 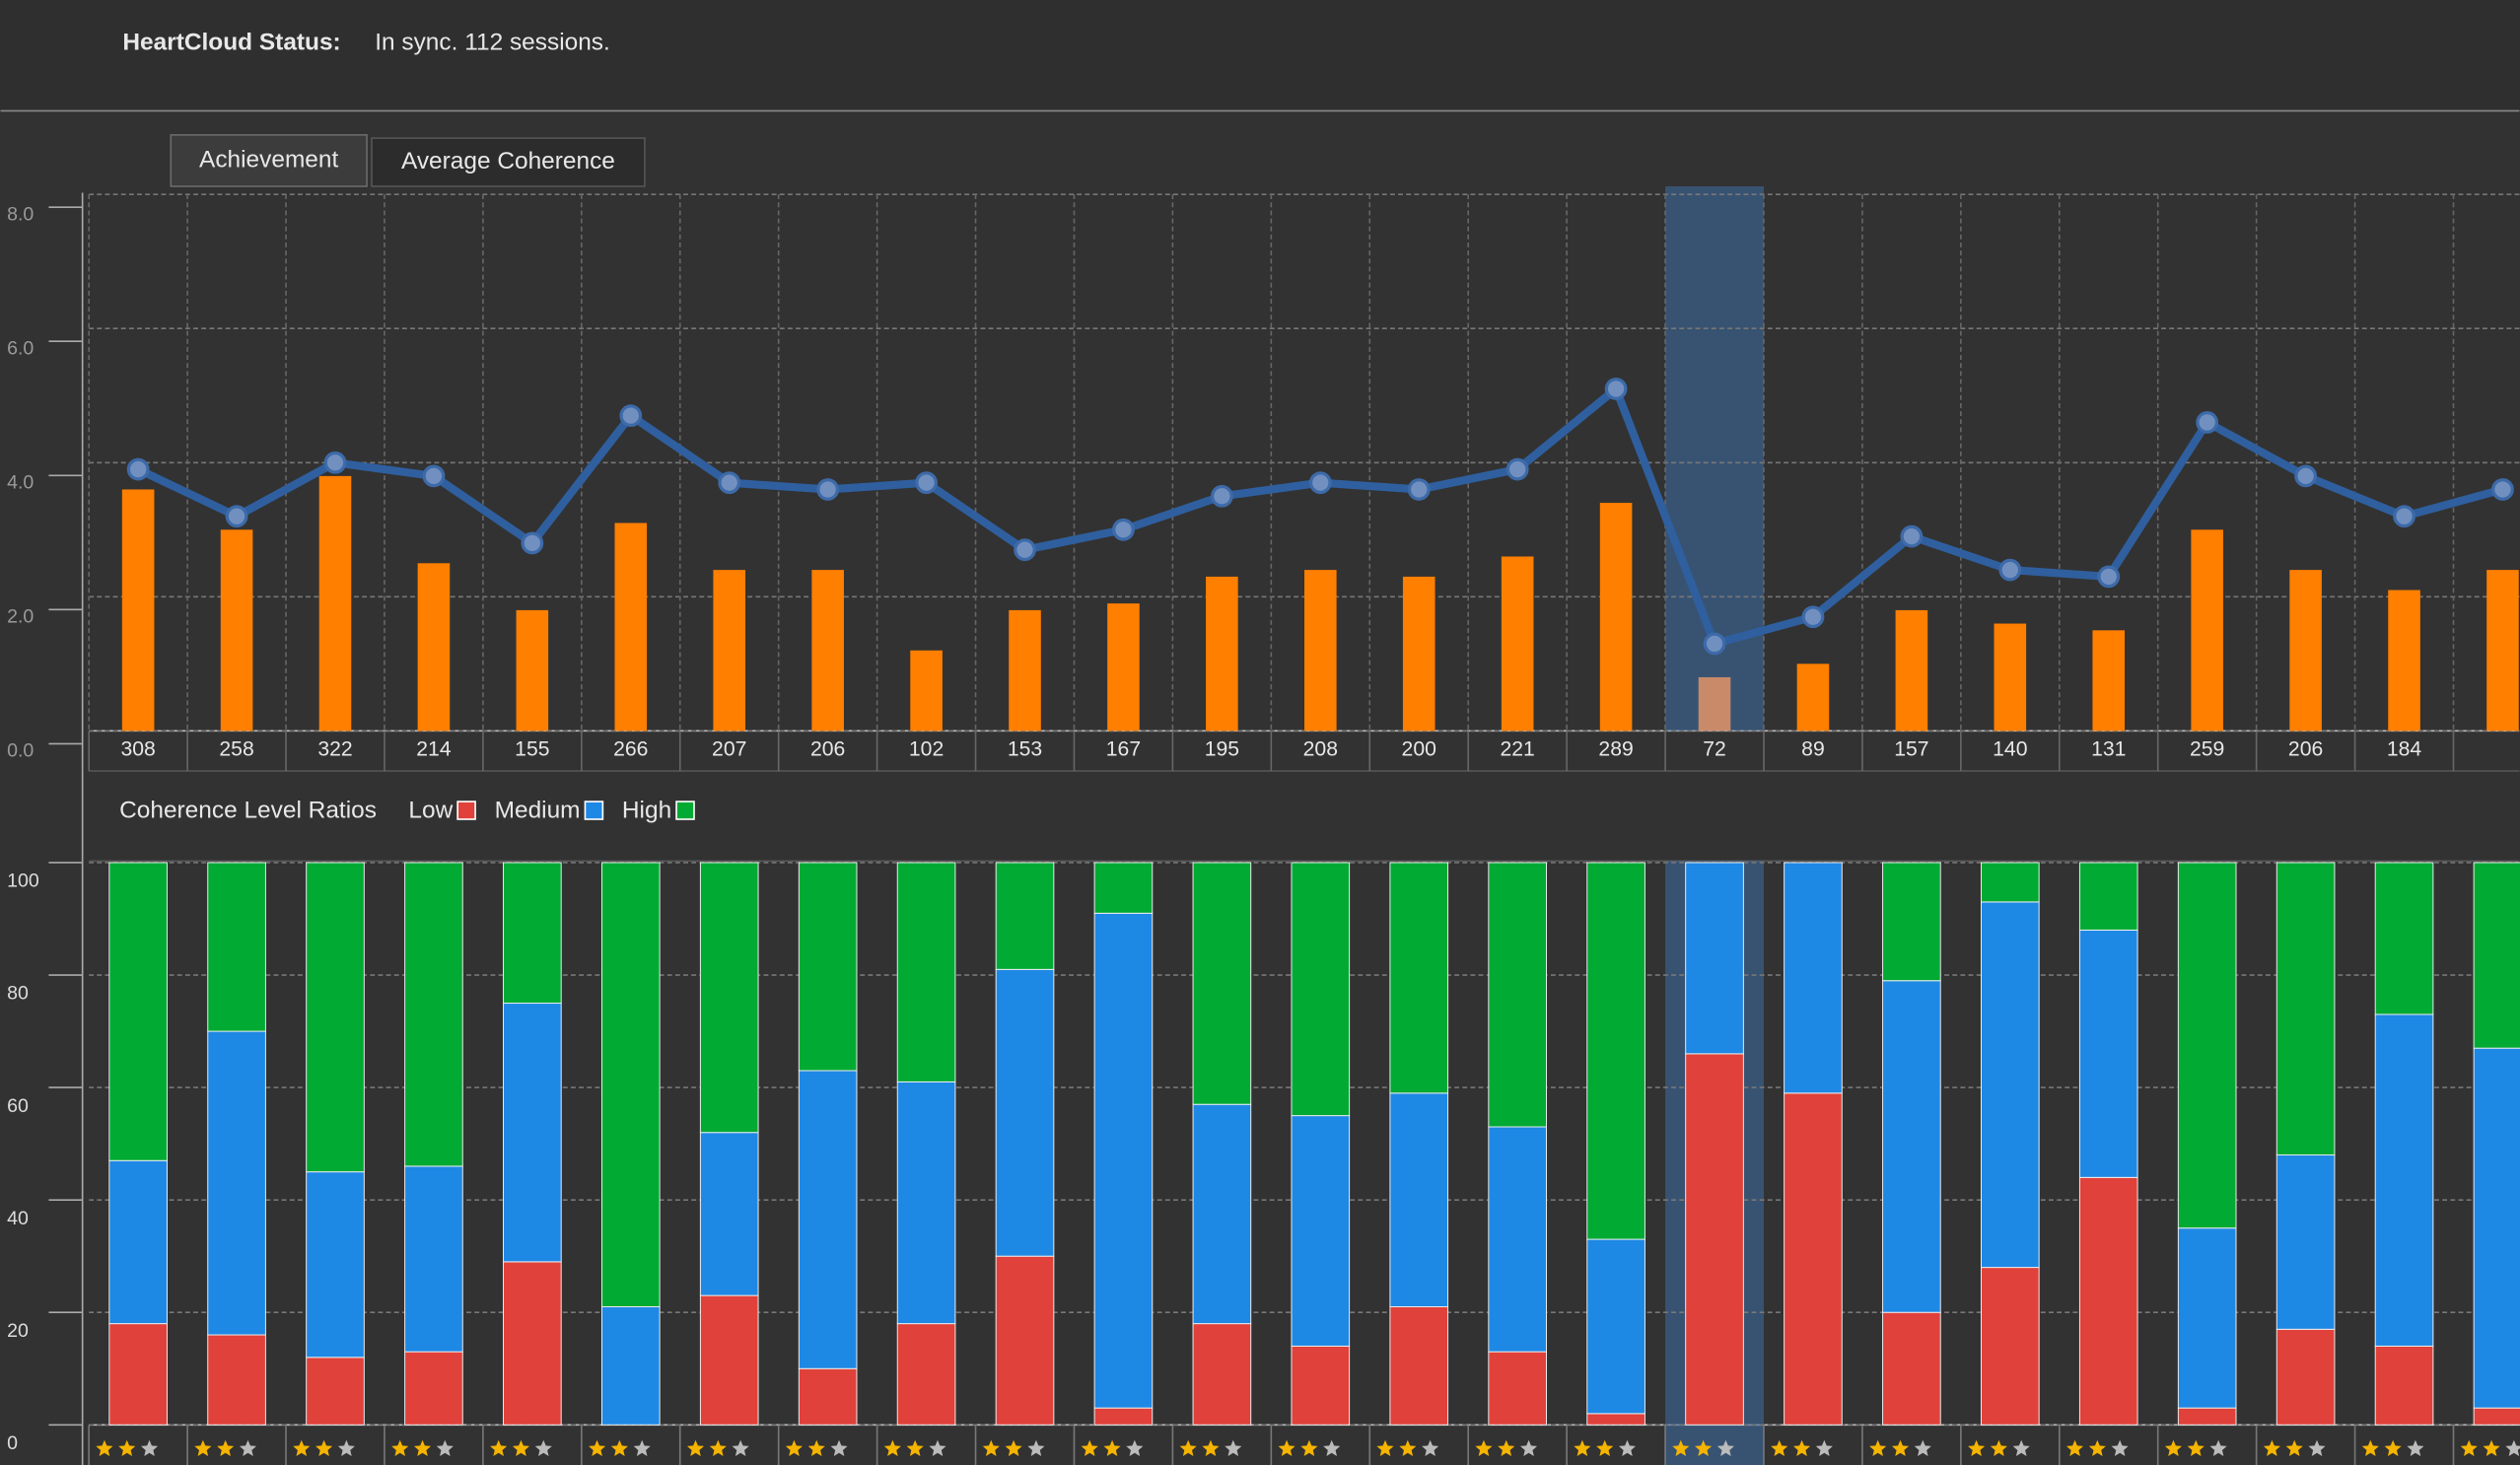 What do you see at coordinates (18, 1218) in the screenshot?
I see `y-tick-label: 40` at bounding box center [18, 1218].